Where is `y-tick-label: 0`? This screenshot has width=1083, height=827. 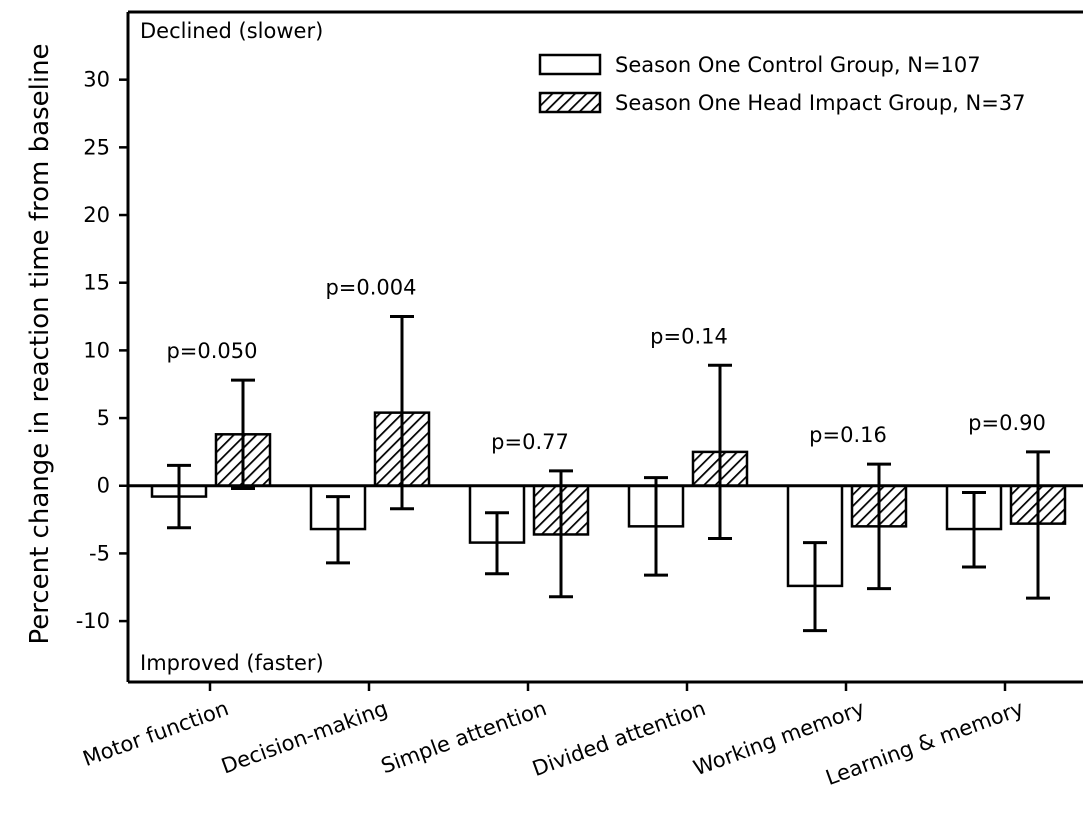
y-tick-label: 0 is located at coordinates (103, 486).